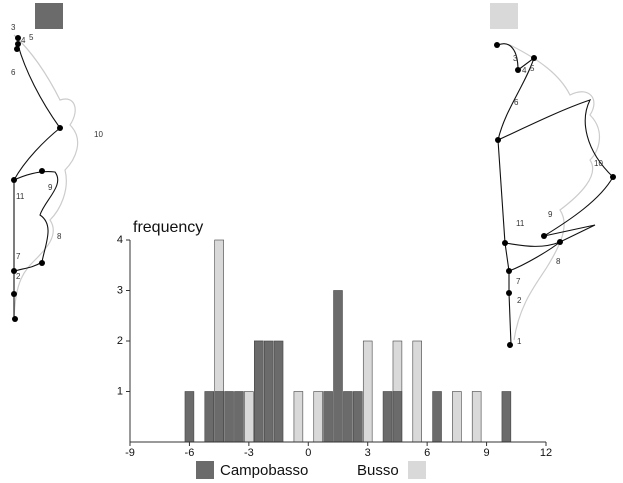  What do you see at coordinates (504, 16) in the screenshot?
I see `right-specimen-swatch` at bounding box center [504, 16].